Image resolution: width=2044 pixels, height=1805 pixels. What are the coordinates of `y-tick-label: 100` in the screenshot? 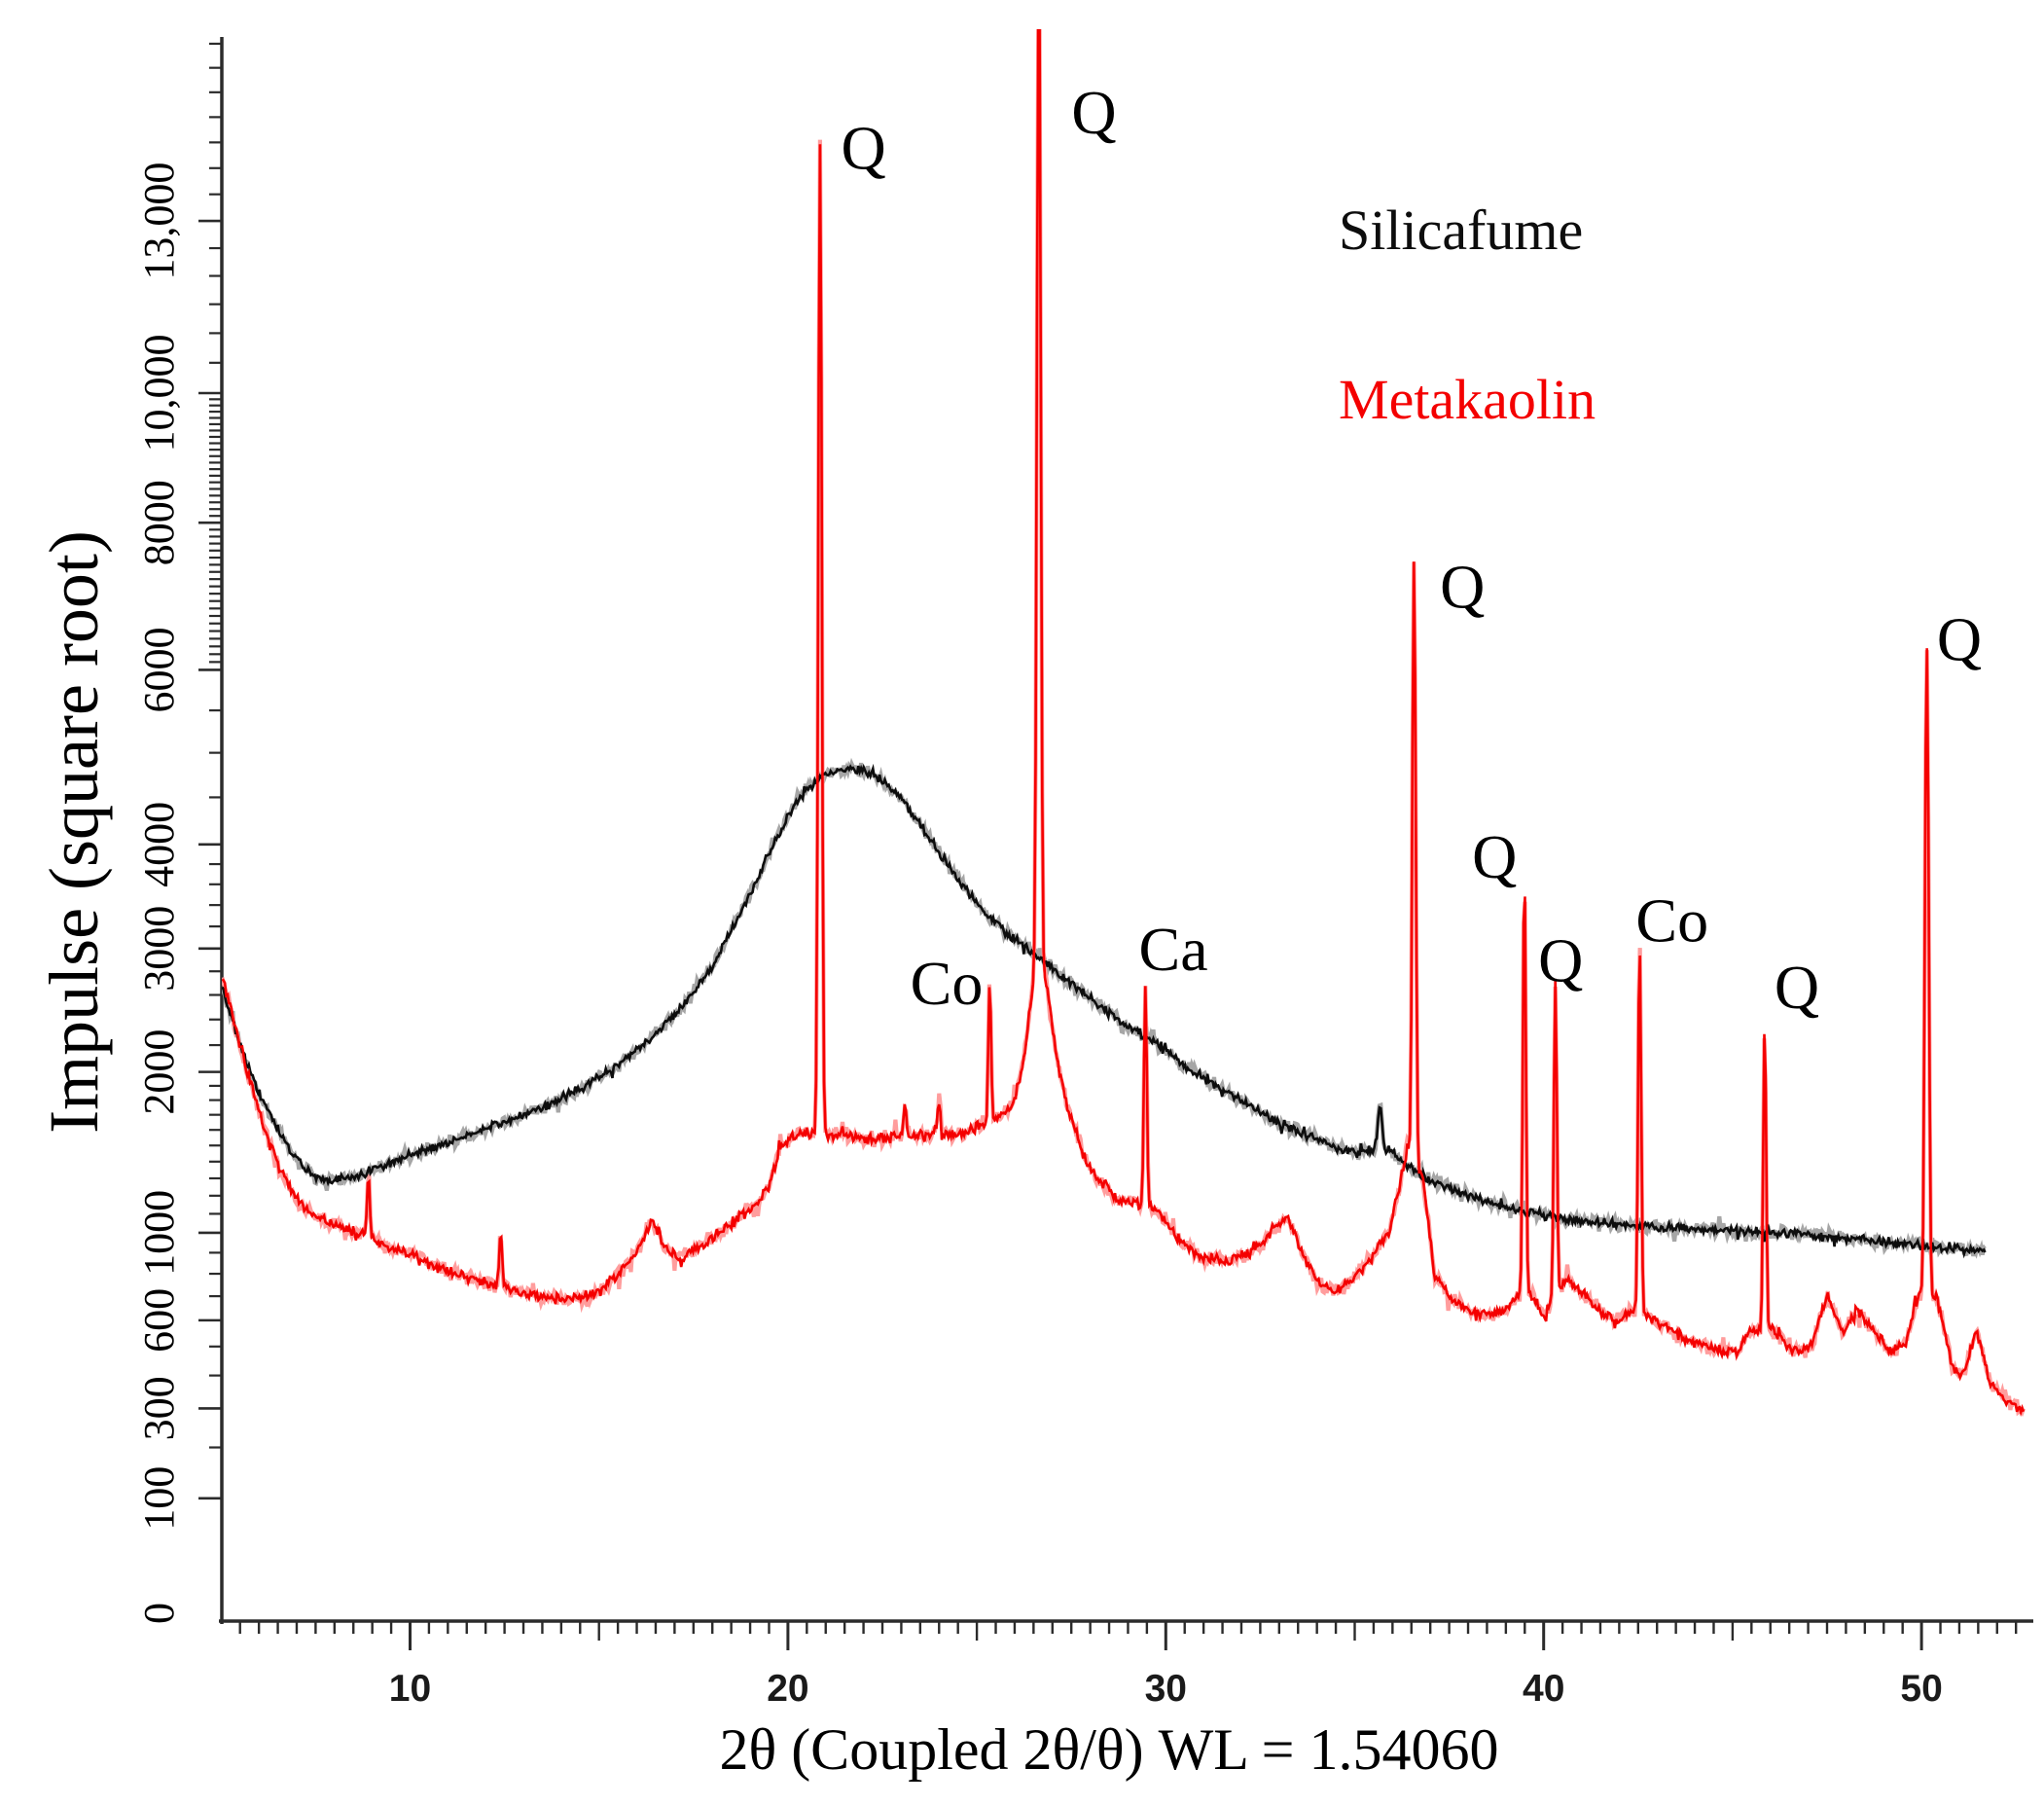 It's located at (159, 1498).